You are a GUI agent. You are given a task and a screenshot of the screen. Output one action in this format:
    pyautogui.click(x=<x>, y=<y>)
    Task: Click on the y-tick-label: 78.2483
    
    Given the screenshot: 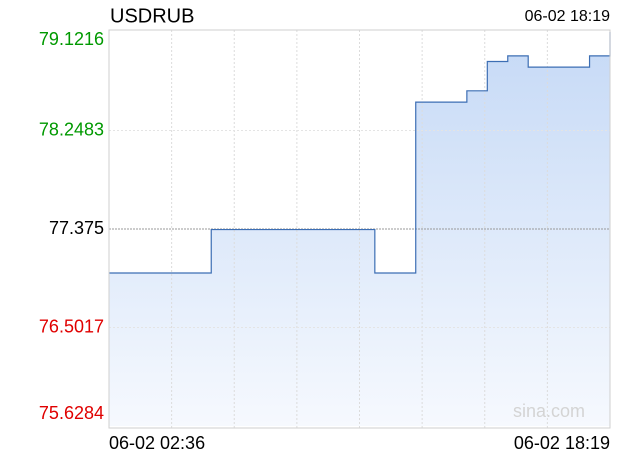 What is the action you would take?
    pyautogui.click(x=71, y=129)
    